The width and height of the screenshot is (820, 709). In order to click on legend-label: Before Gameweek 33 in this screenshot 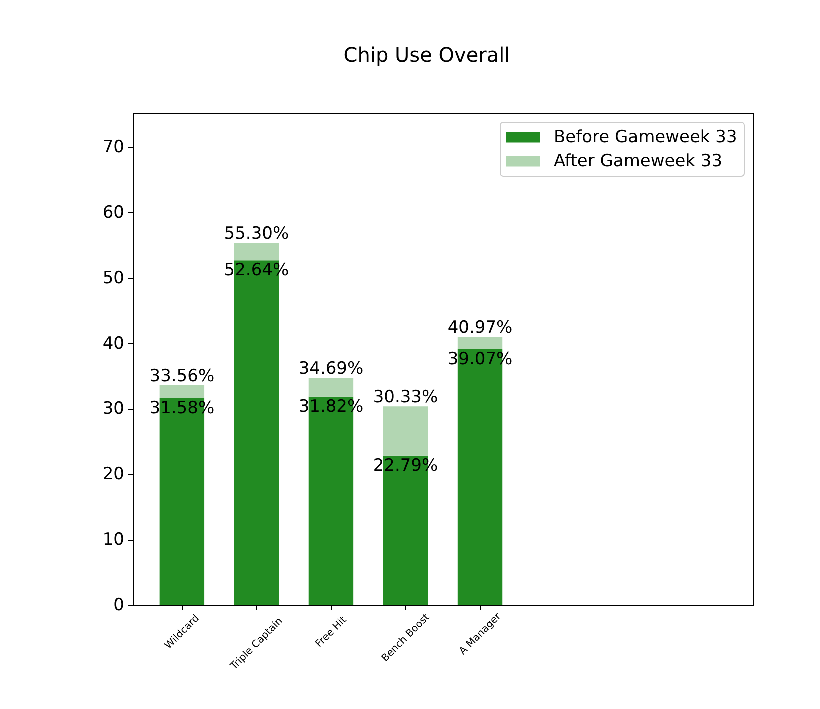, I will do `click(646, 138)`.